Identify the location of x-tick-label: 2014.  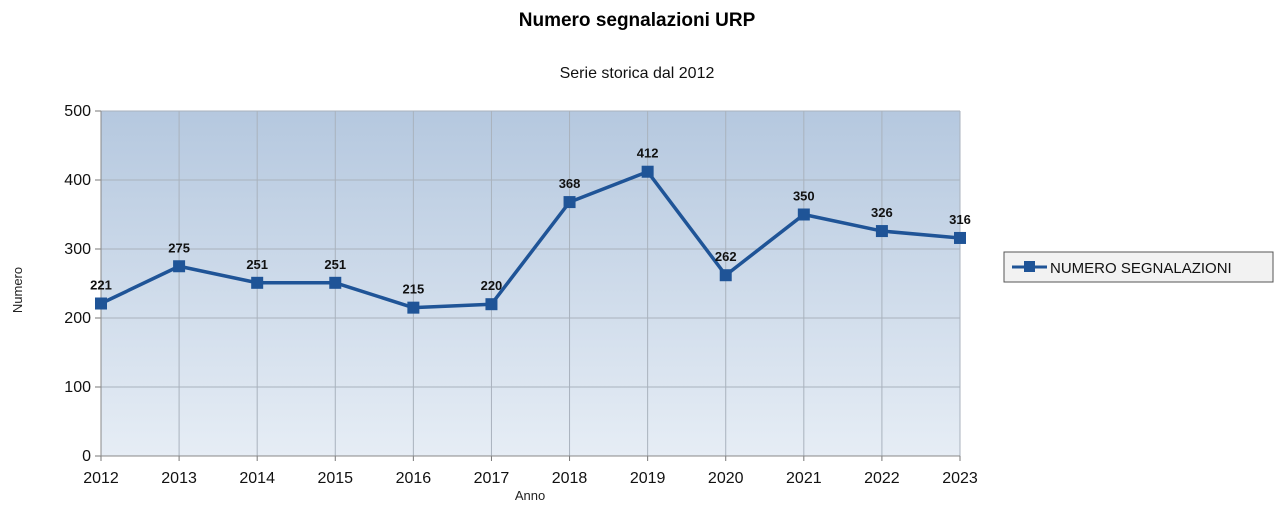
(257, 478).